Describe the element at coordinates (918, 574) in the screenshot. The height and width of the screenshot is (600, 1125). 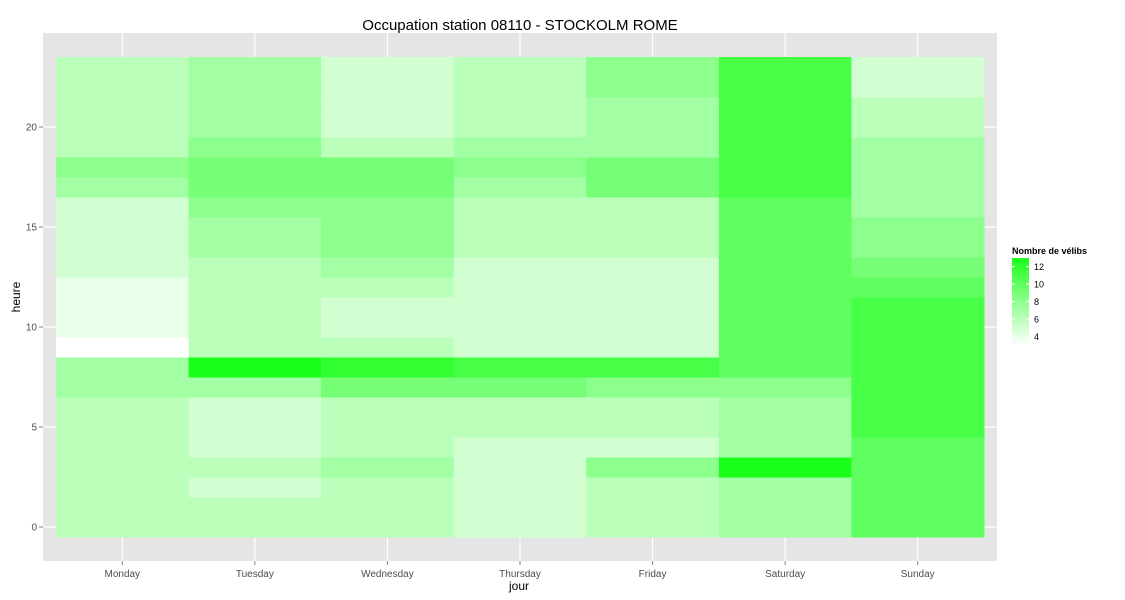
I see `x-tick-label: Sunday` at that location.